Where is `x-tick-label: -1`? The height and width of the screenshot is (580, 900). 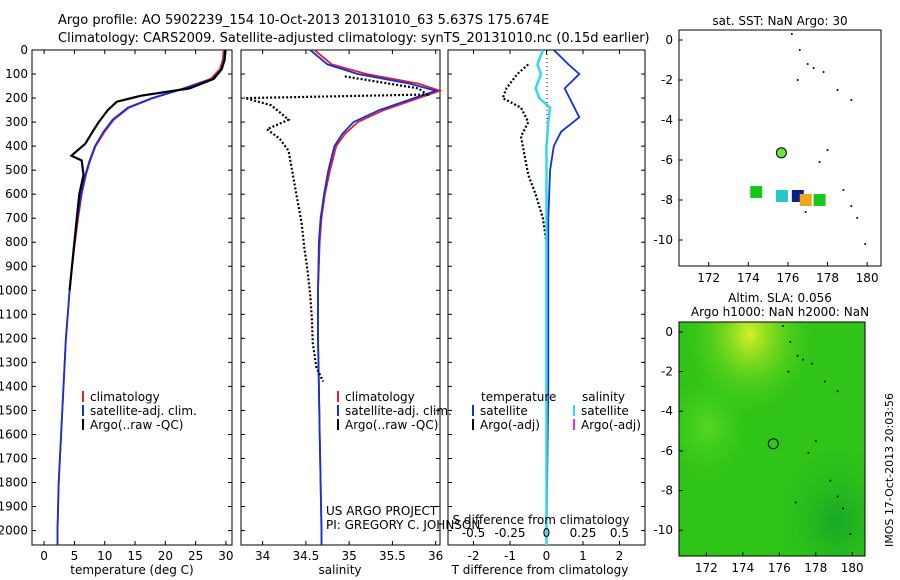
x-tick-label: -1 is located at coordinates (510, 556).